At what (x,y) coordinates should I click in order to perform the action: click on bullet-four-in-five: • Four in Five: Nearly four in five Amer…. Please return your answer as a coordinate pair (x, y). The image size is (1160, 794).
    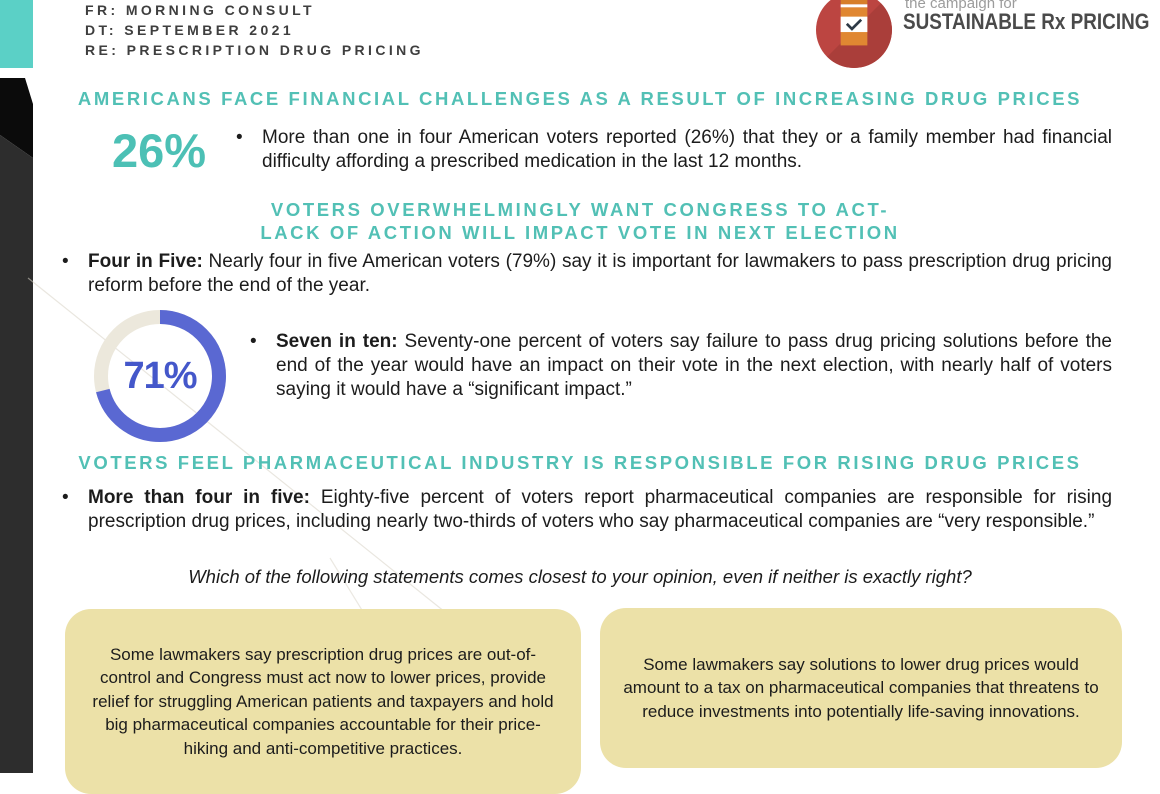
    Looking at the image, I should click on (587, 274).